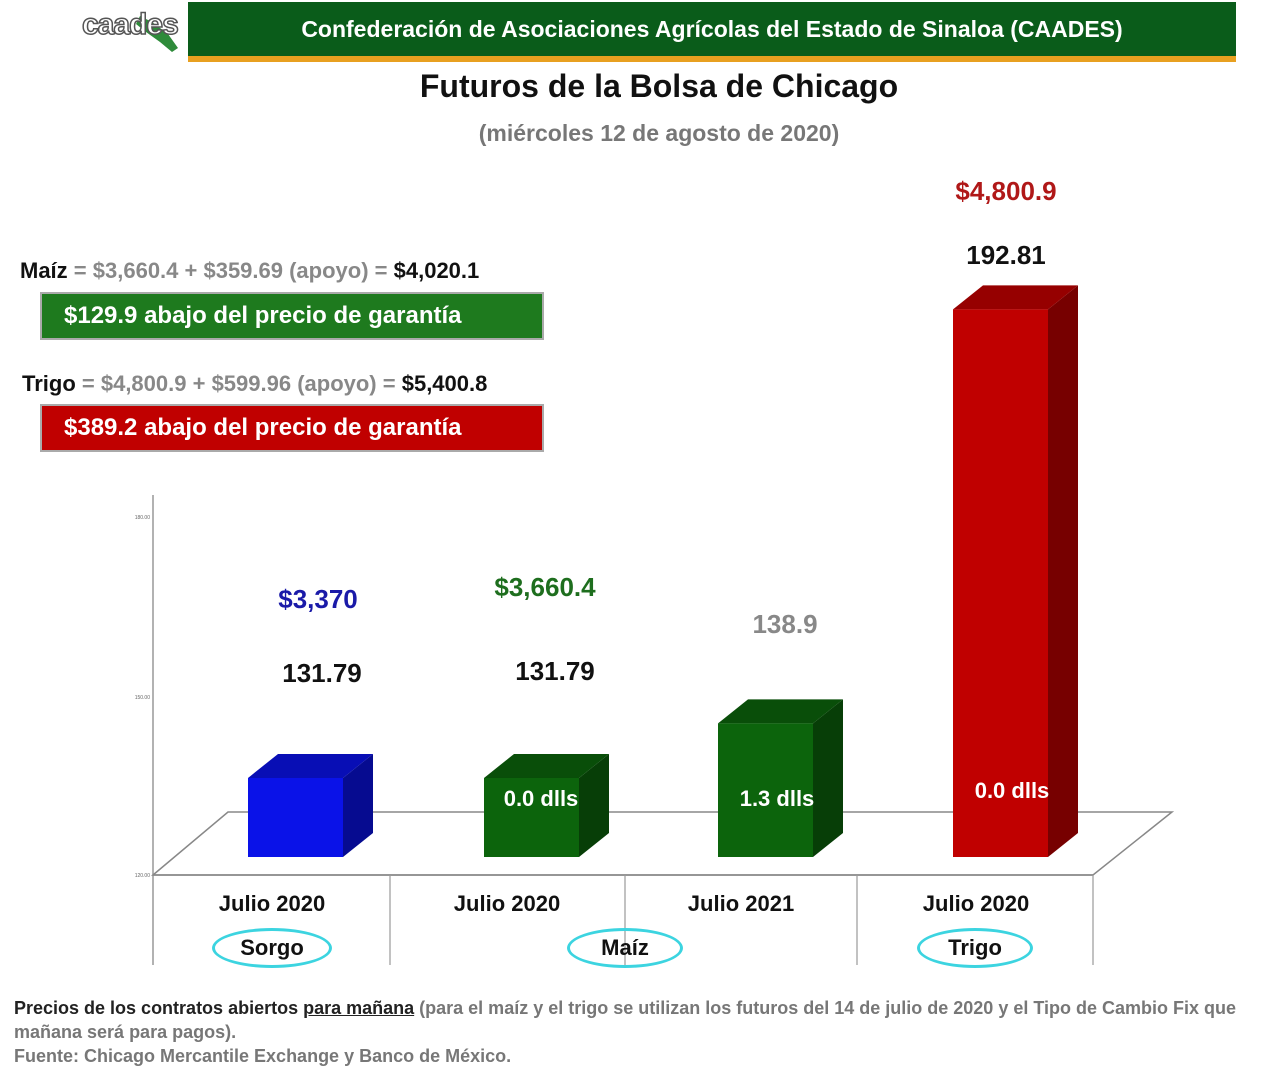 This screenshot has width=1280, height=1083. I want to click on maiz-expr: = $3,660.4 + $359.69 (apoyo) =, so click(230, 270).